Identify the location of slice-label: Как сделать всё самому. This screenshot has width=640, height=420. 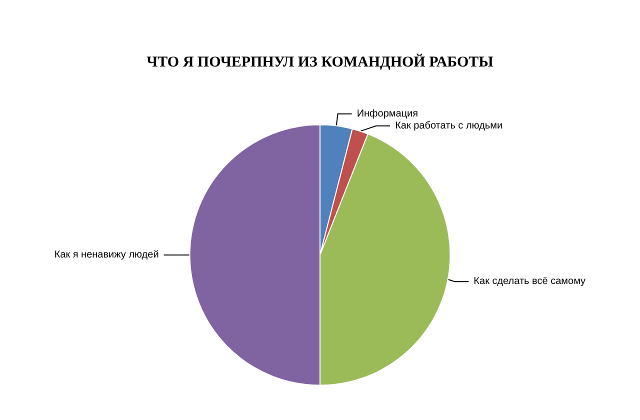
(530, 282).